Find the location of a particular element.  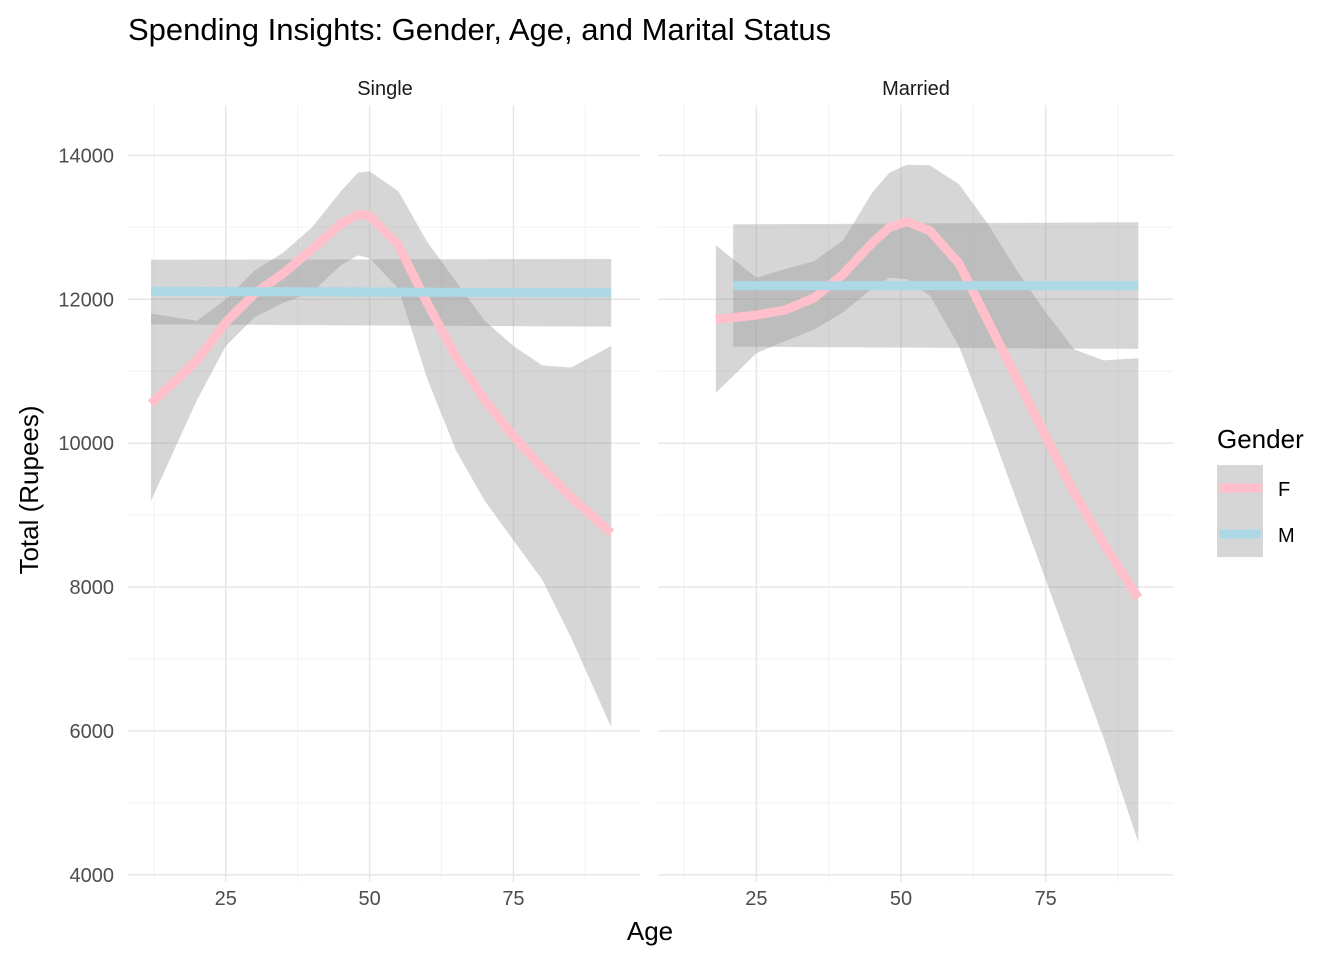

legend-title: Gender is located at coordinates (1260, 439).